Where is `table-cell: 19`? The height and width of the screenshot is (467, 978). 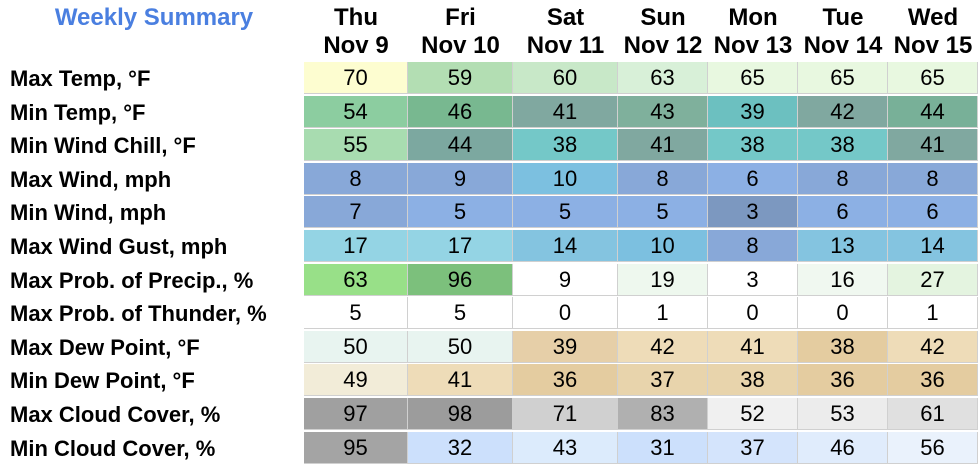
table-cell: 19 is located at coordinates (663, 280).